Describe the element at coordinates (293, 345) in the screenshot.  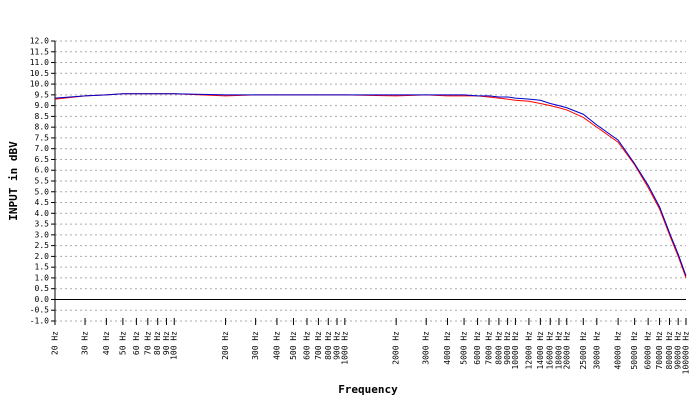
I see `x-tick-label: 500 Hz` at that location.